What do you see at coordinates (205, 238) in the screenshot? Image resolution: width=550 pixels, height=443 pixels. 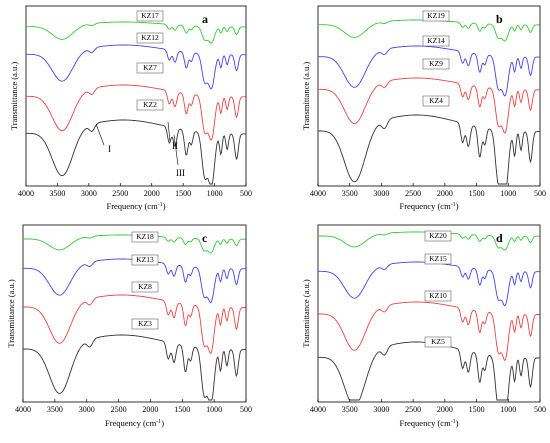 I see `panel-label: c` at bounding box center [205, 238].